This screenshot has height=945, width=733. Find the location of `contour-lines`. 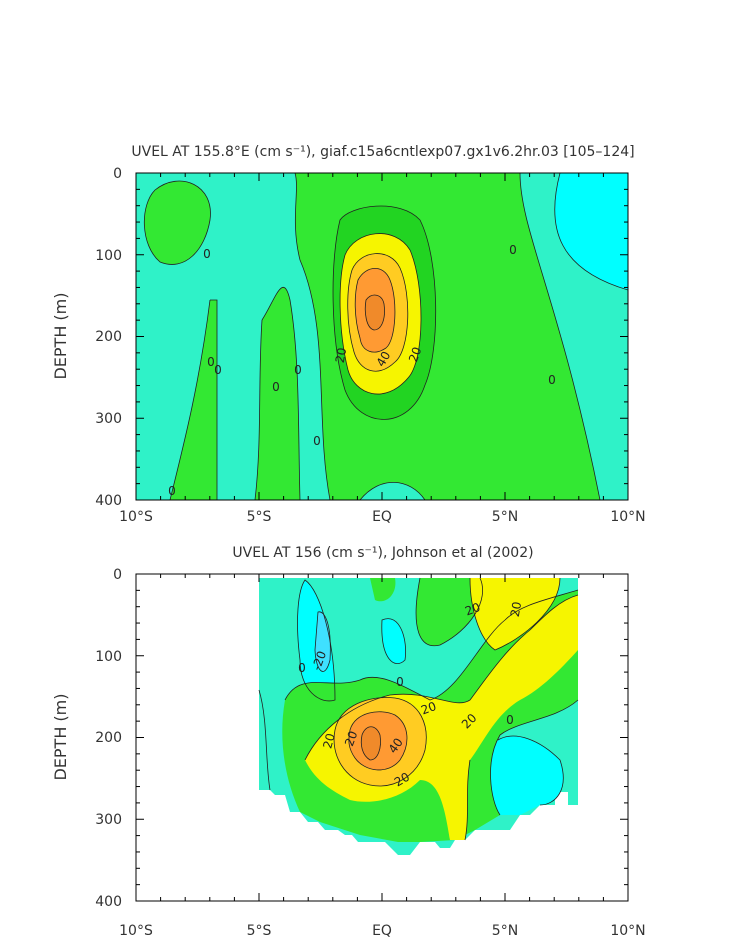

contour-lines is located at coordinates (418, 709).